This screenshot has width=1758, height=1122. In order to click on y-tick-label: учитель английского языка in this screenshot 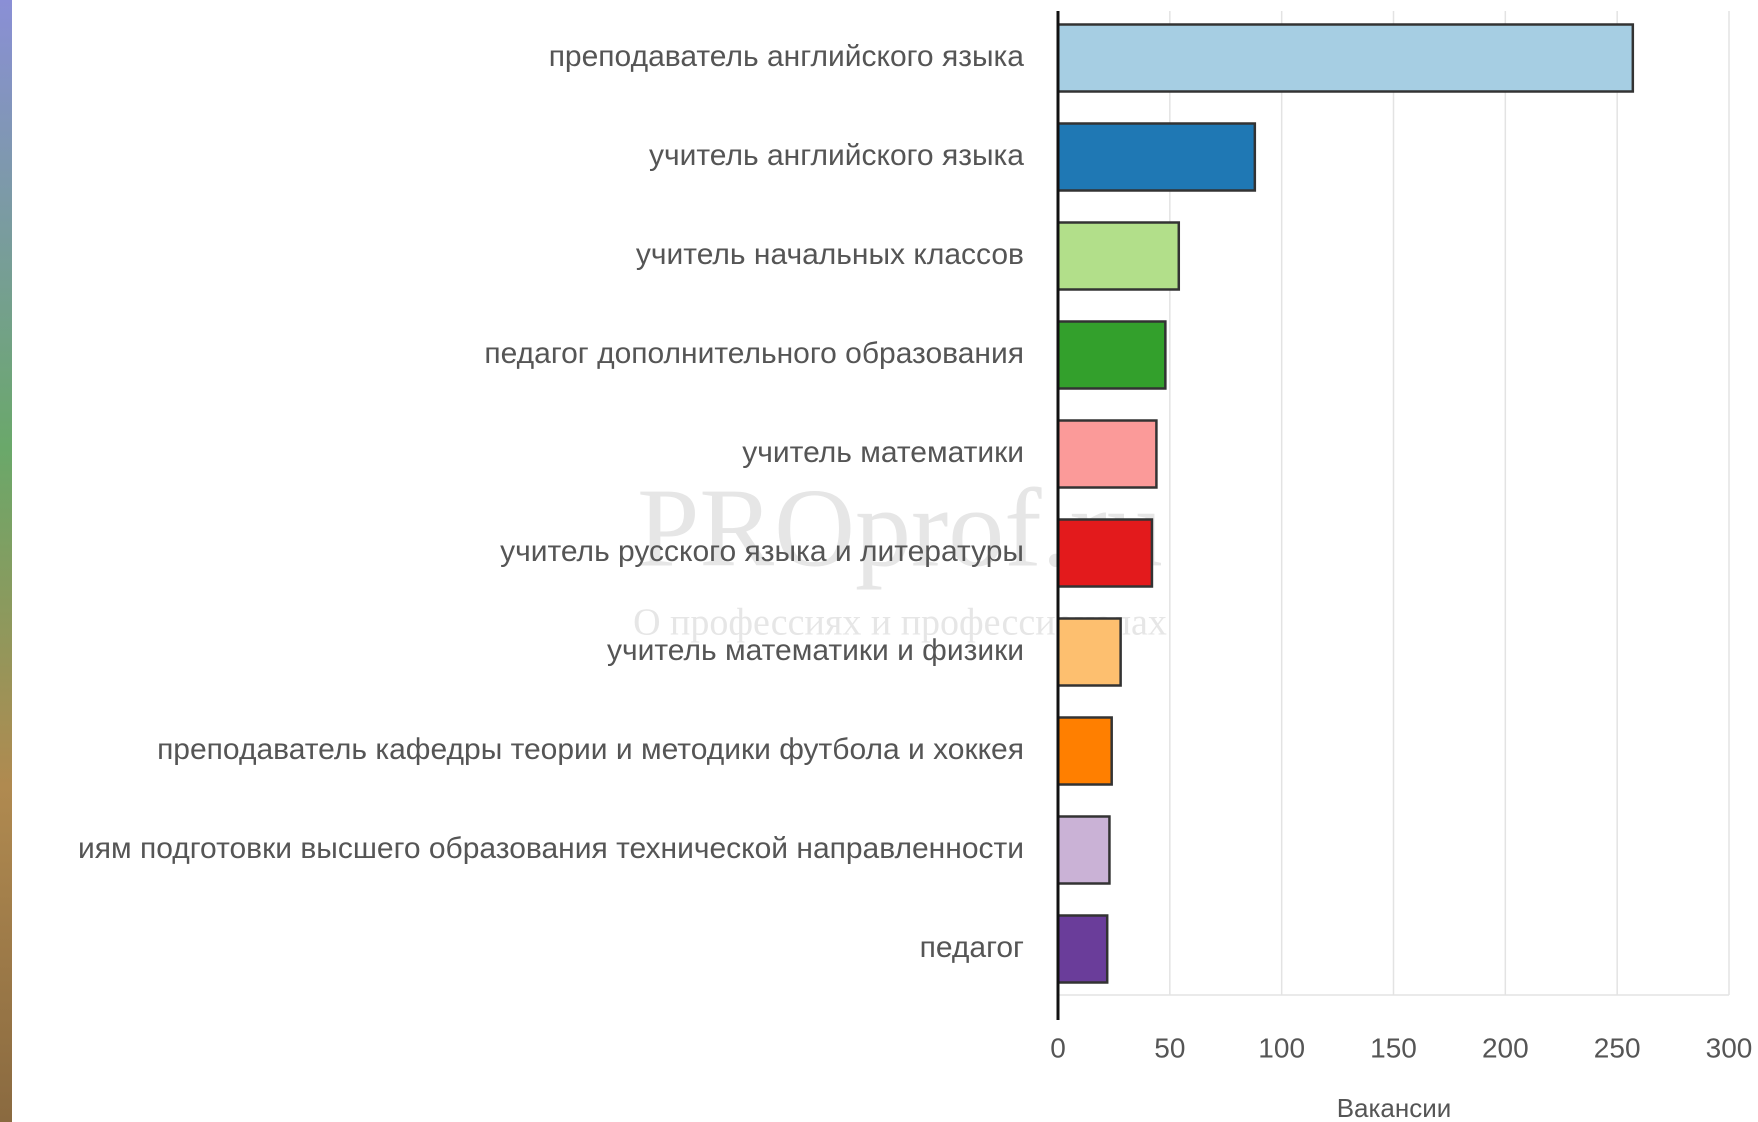, I will do `click(836, 155)`.